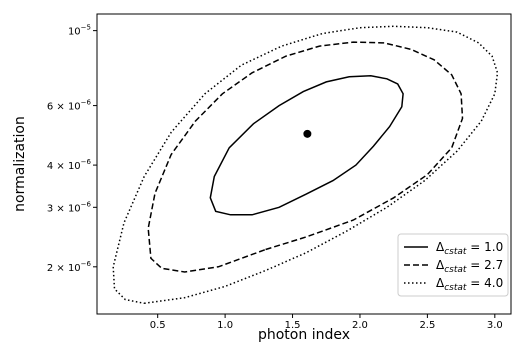 The image size is (516, 342). Describe the element at coordinates (20, 164) in the screenshot. I see `y-axis-label: normalization` at that location.